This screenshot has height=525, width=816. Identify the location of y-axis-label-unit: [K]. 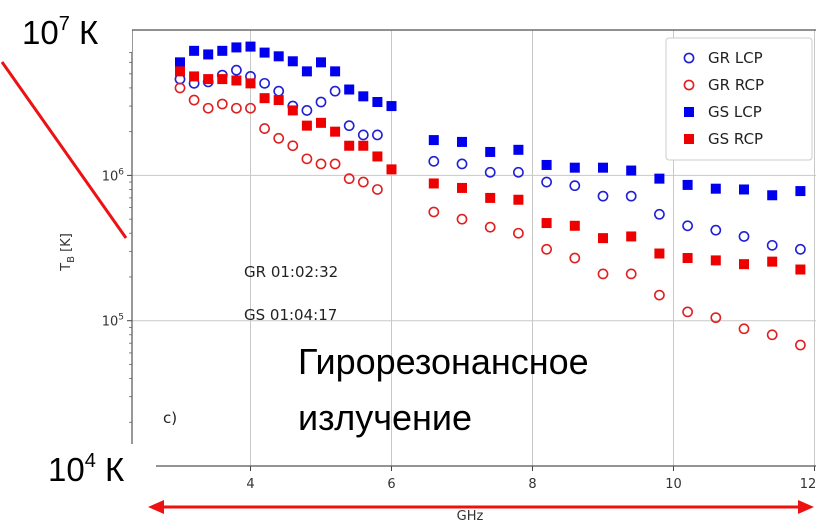
(66, 244).